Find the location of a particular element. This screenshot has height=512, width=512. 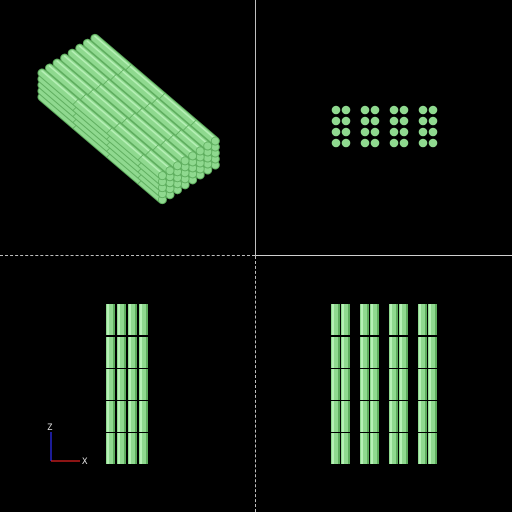

viewport-divider-vertical is located at coordinates (255, 128).